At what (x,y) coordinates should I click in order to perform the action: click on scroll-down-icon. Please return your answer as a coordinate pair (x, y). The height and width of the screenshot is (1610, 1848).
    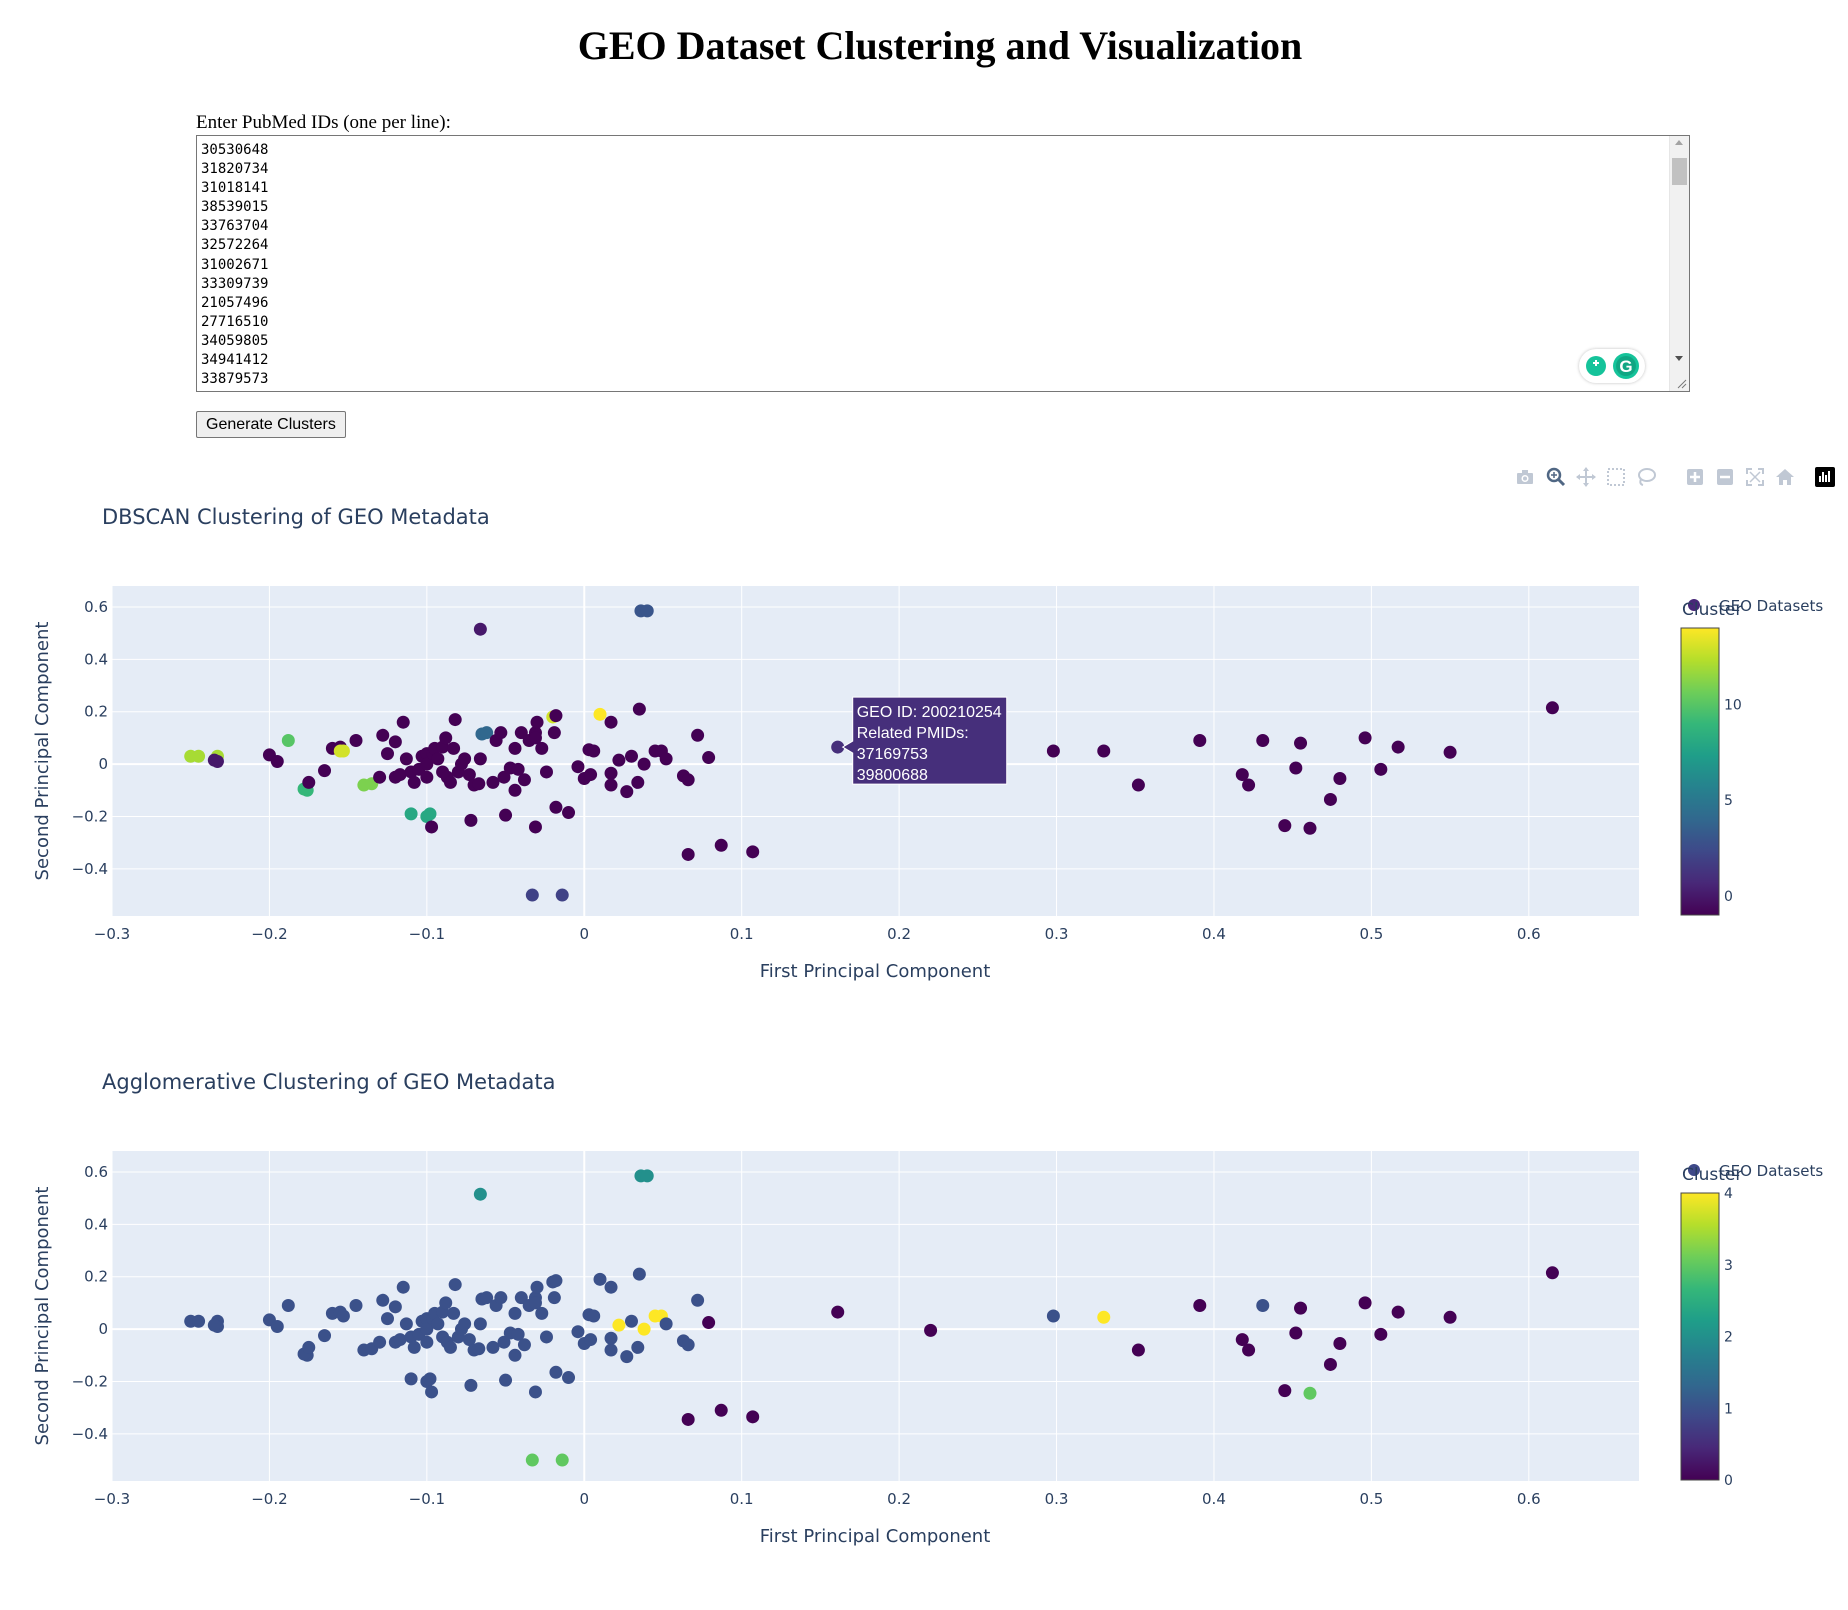
    Looking at the image, I should click on (1679, 358).